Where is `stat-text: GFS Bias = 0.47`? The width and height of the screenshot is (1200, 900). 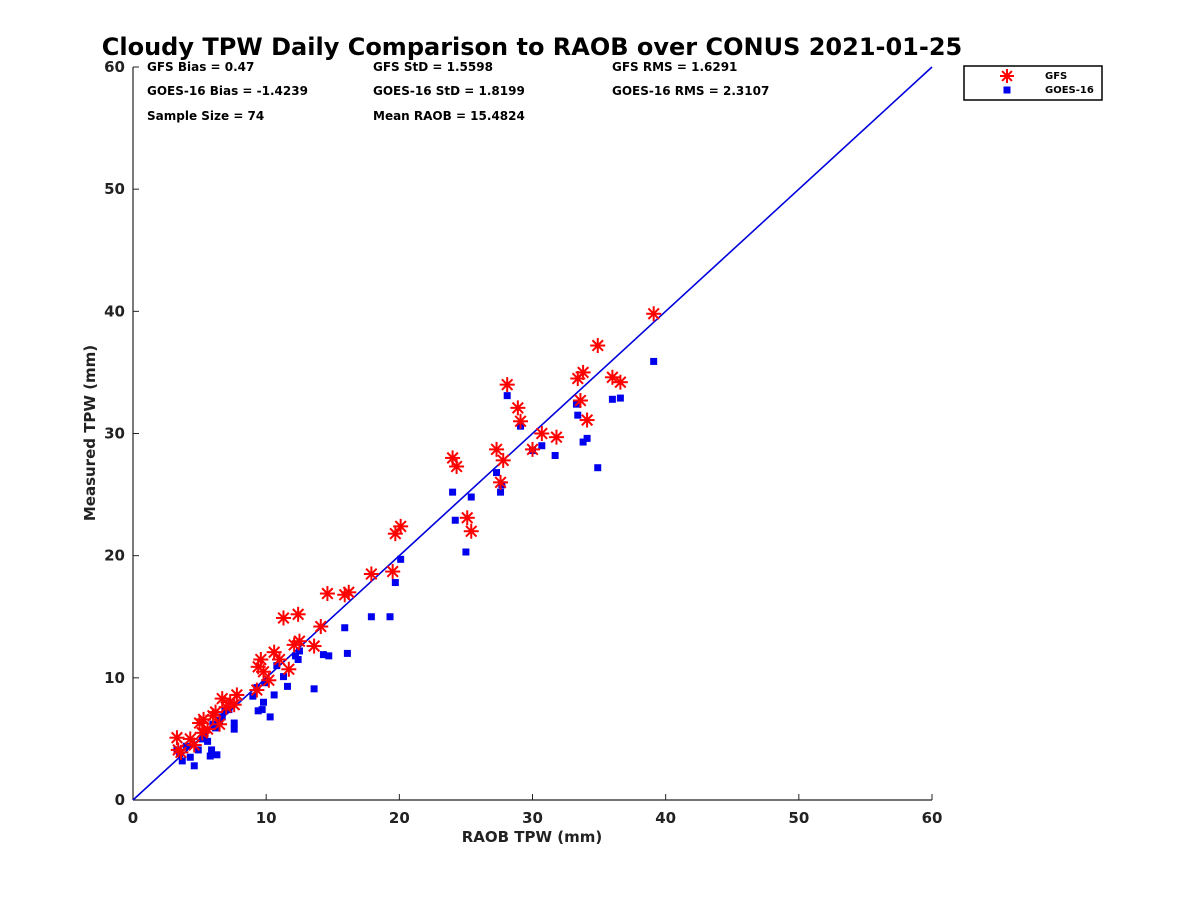 stat-text: GFS Bias = 0.47 is located at coordinates (200, 67).